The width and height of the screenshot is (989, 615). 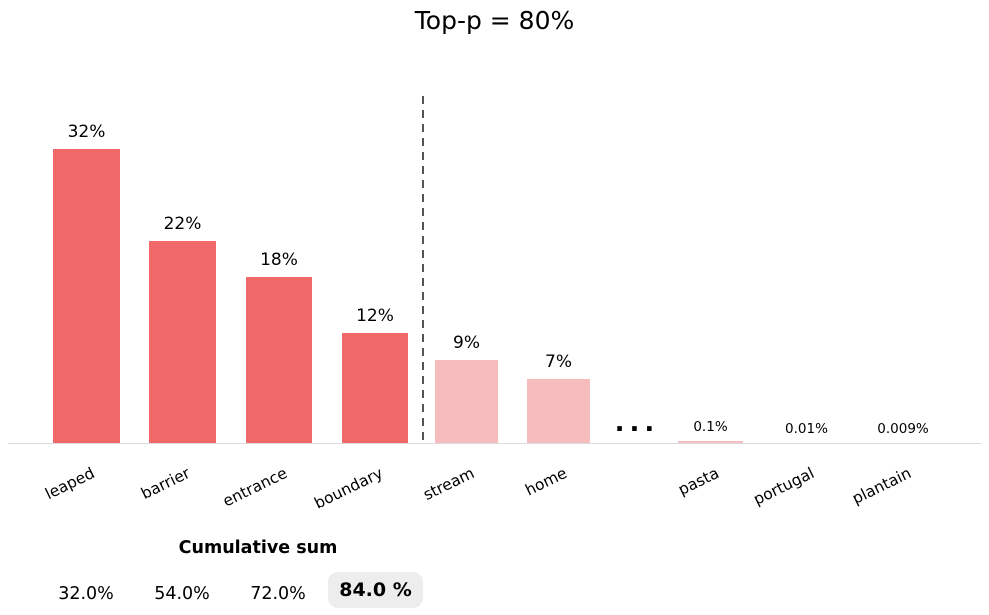 I want to click on bar-value-label-pasta: 0.1%, so click(x=710, y=427).